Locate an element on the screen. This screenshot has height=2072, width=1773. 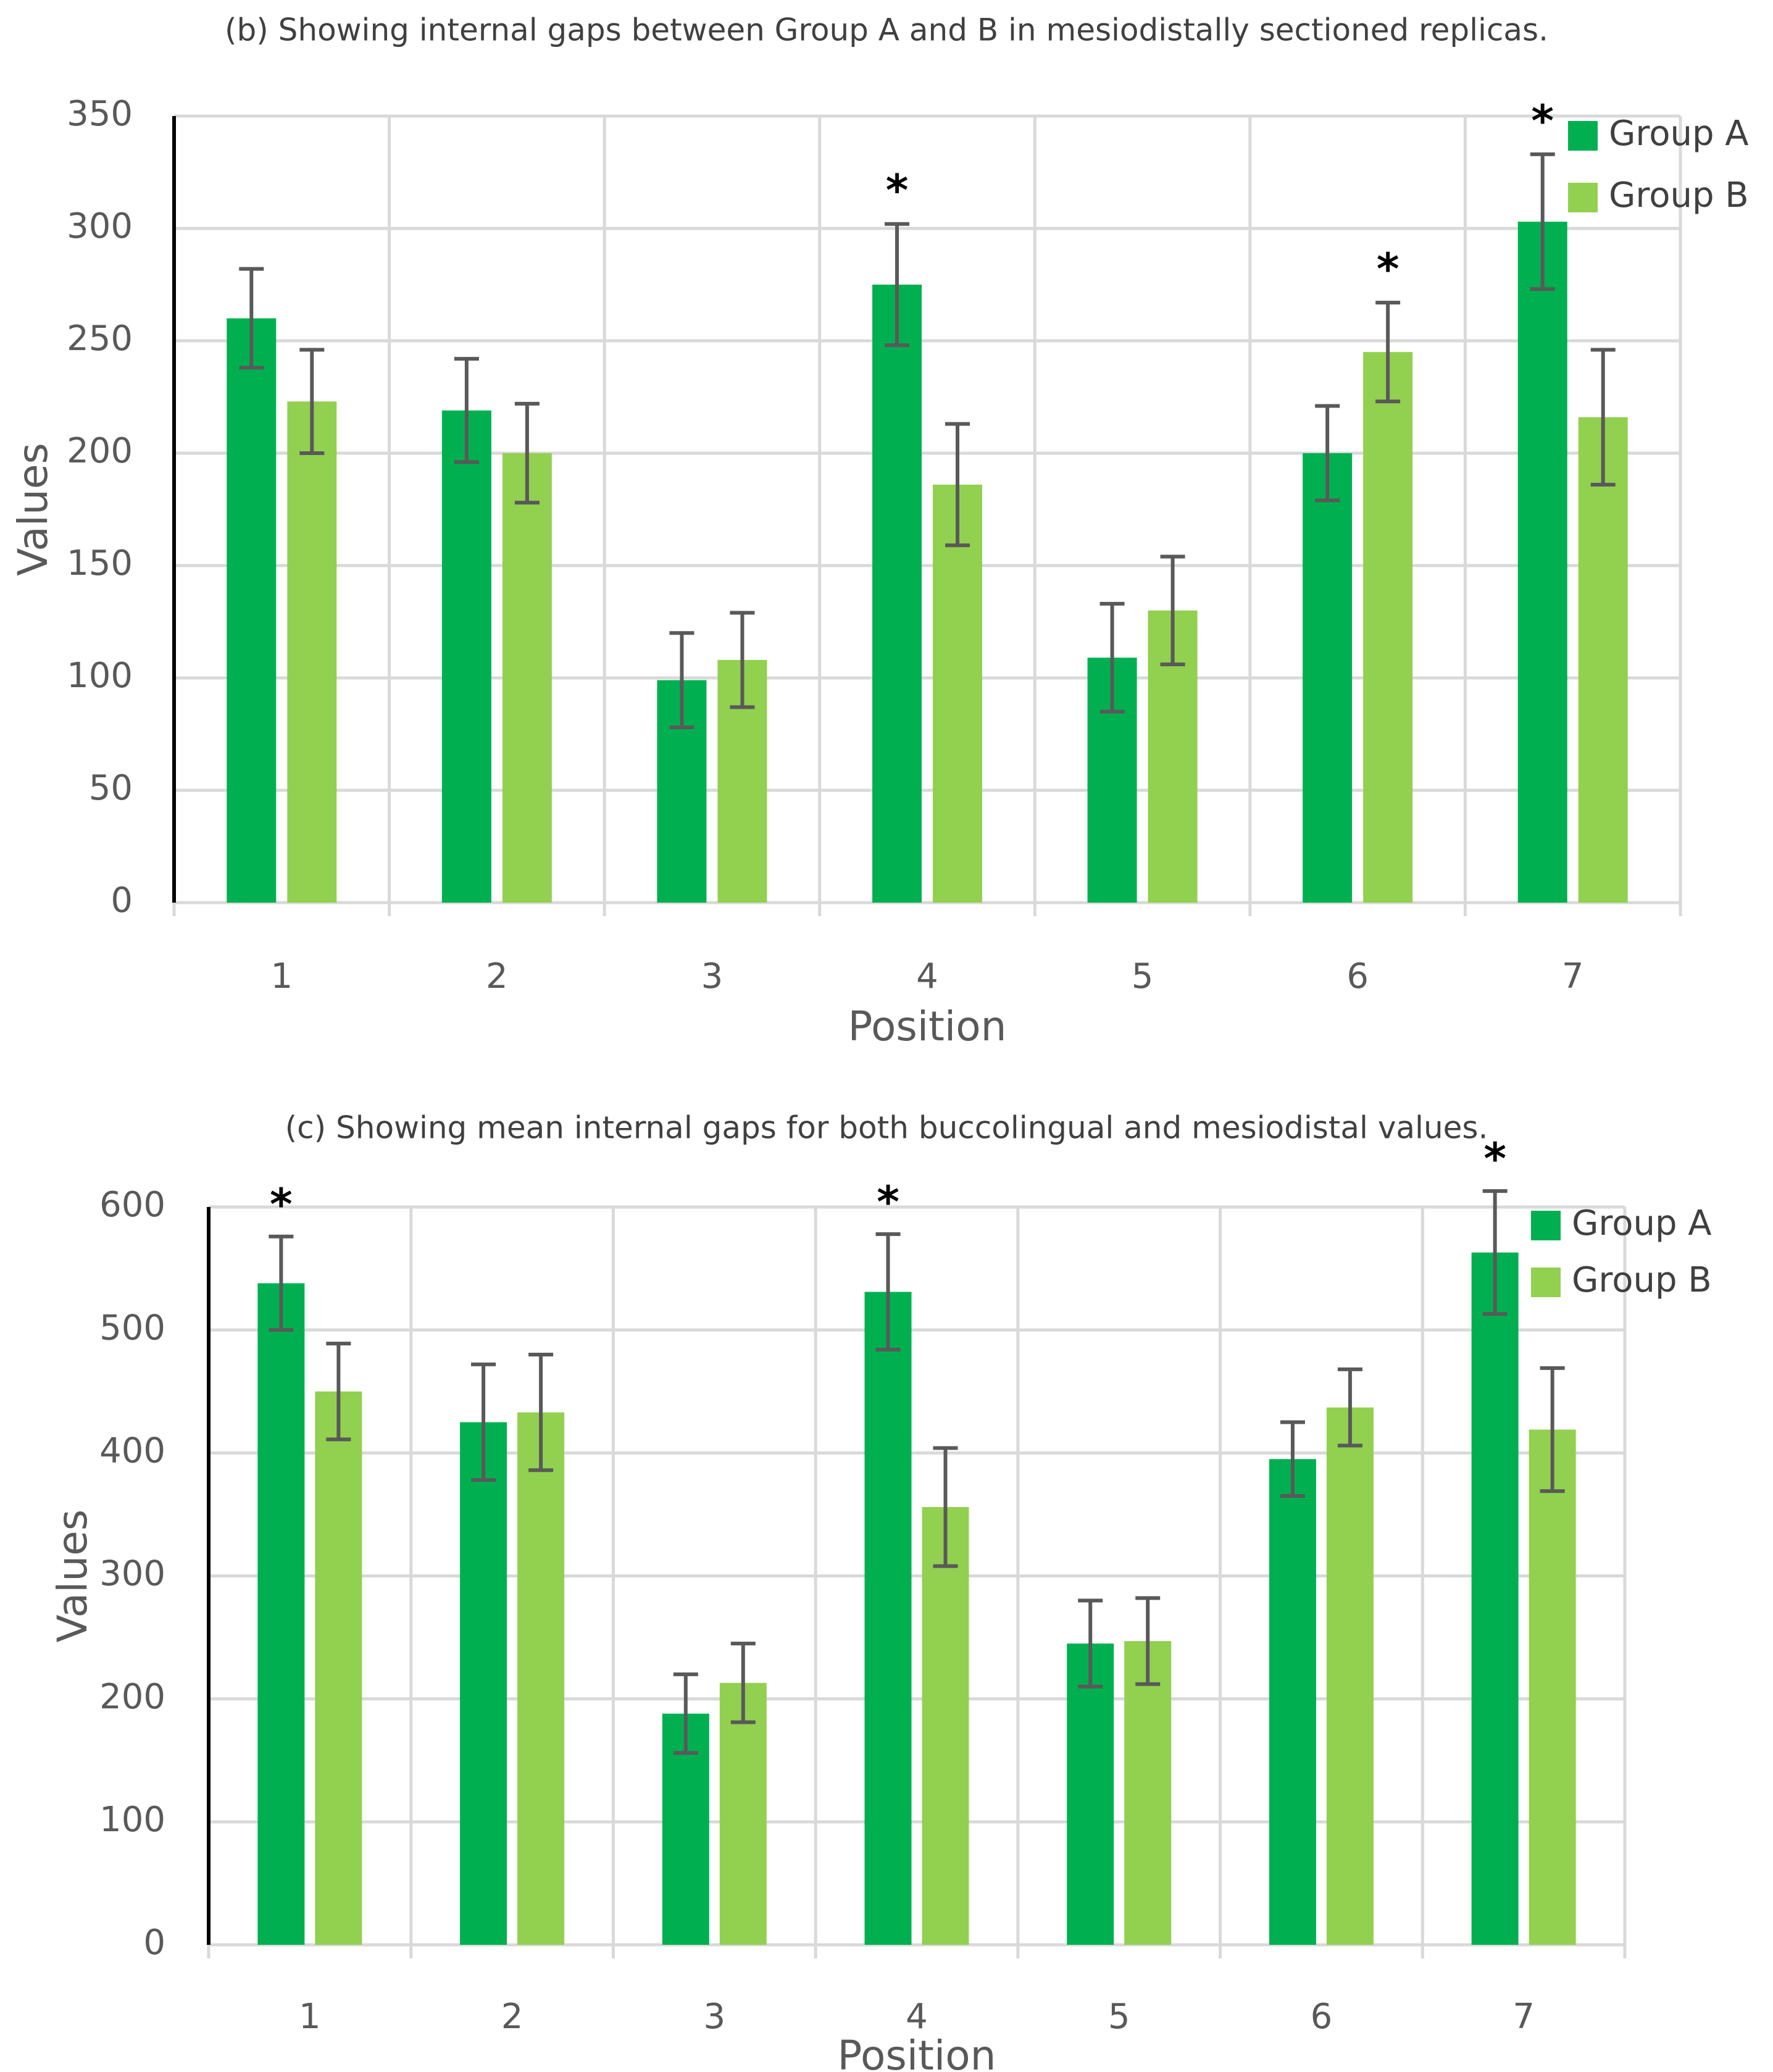
y-tick-label: 500 is located at coordinates (132, 1328).